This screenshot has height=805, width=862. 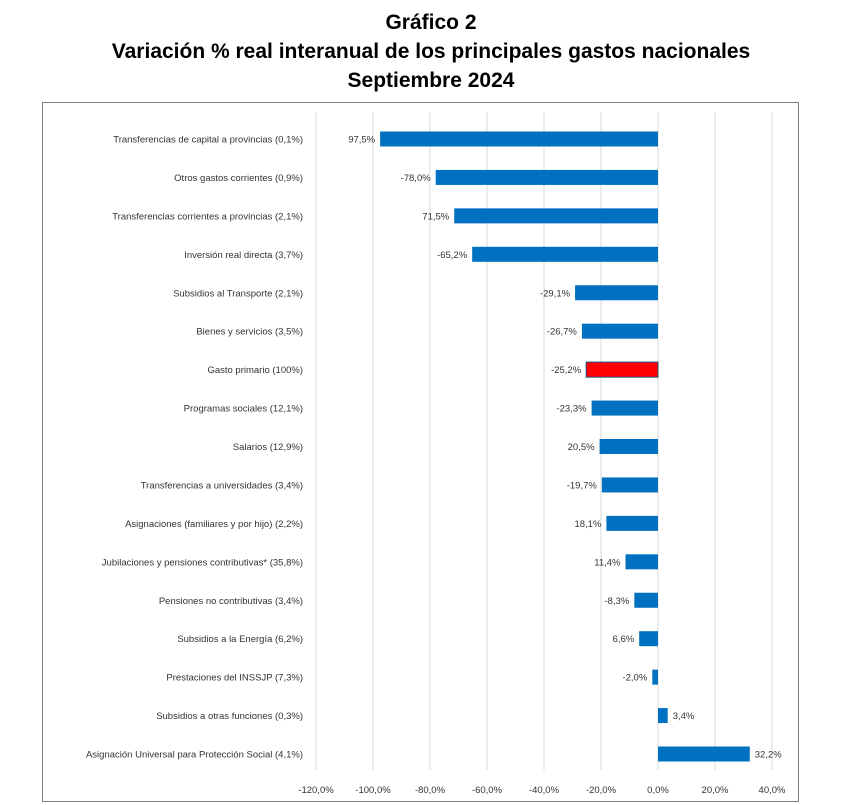 I want to click on category-label: Gasto primario (100%), so click(x=255, y=370).